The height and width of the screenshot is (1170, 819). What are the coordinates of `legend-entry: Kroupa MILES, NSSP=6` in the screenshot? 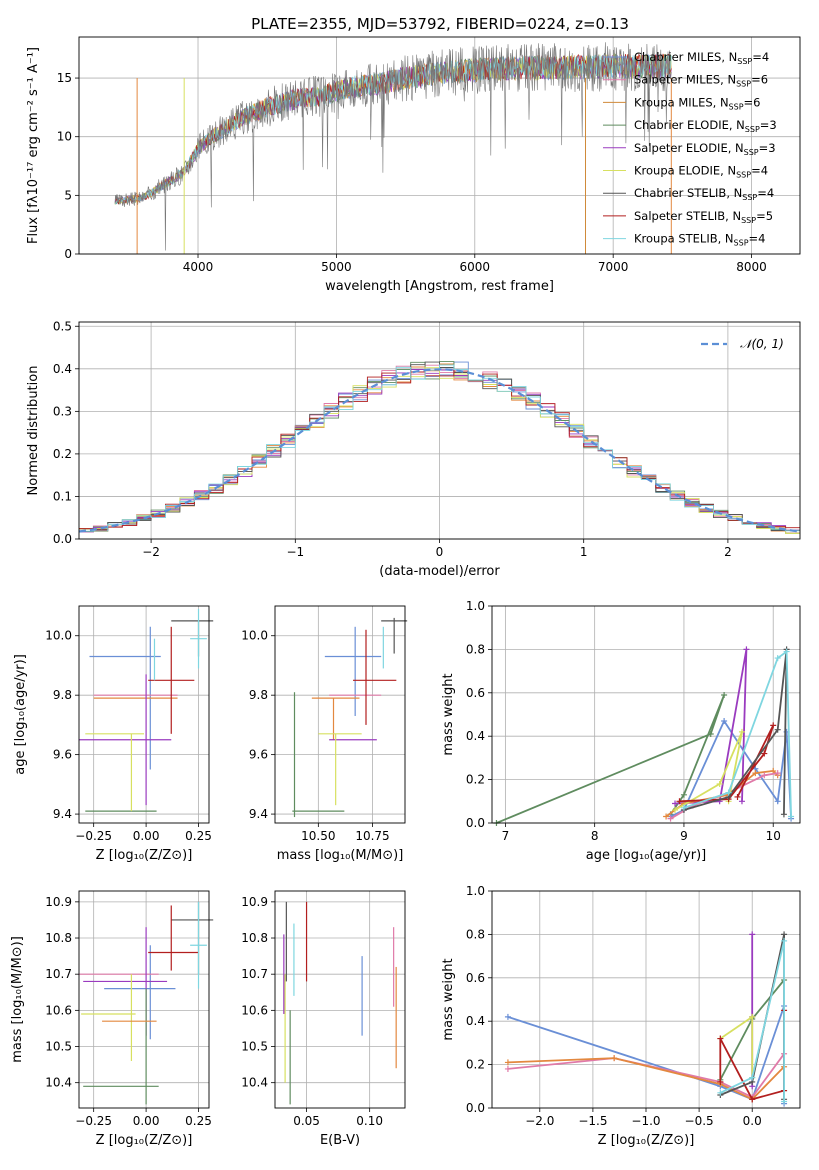 It's located at (697, 103).